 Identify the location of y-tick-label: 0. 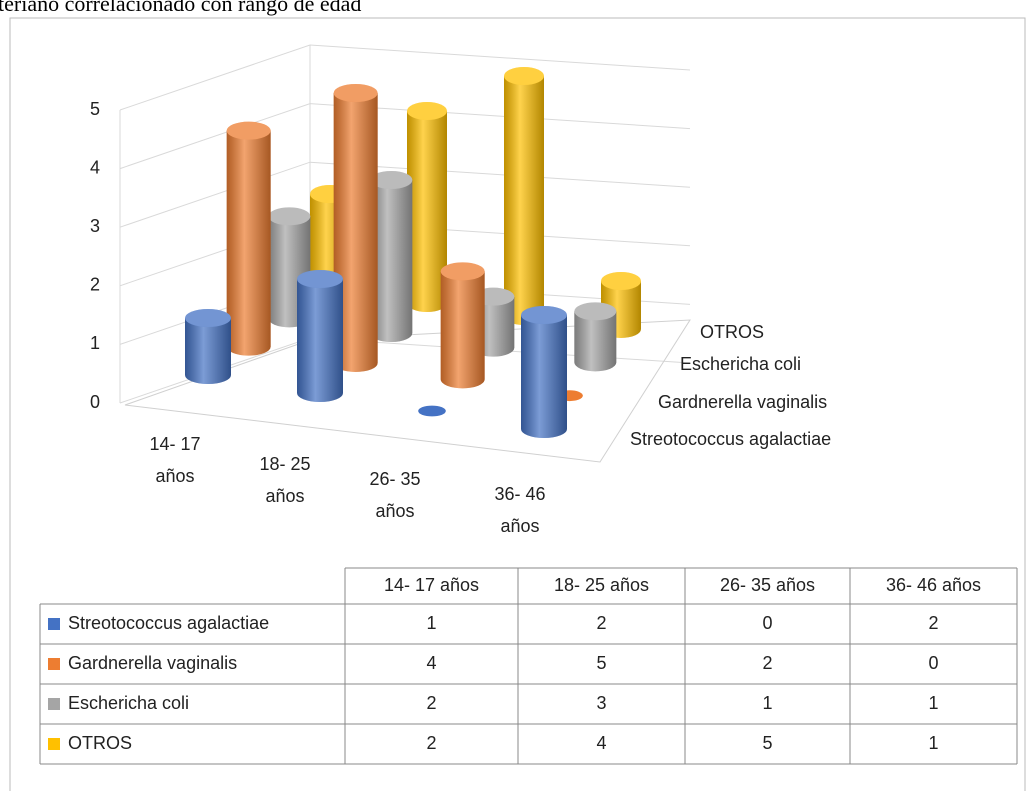
(95, 402).